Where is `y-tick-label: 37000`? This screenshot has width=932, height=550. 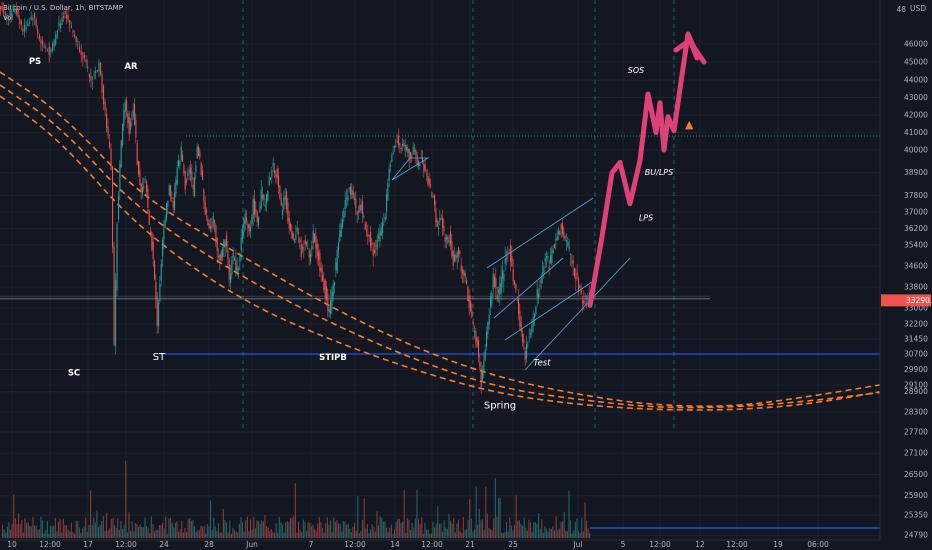
y-tick-label: 37000 is located at coordinates (916, 212).